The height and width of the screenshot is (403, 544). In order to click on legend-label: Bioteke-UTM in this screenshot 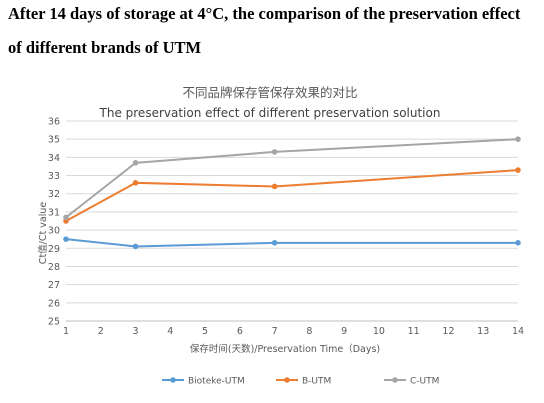, I will do `click(216, 382)`.